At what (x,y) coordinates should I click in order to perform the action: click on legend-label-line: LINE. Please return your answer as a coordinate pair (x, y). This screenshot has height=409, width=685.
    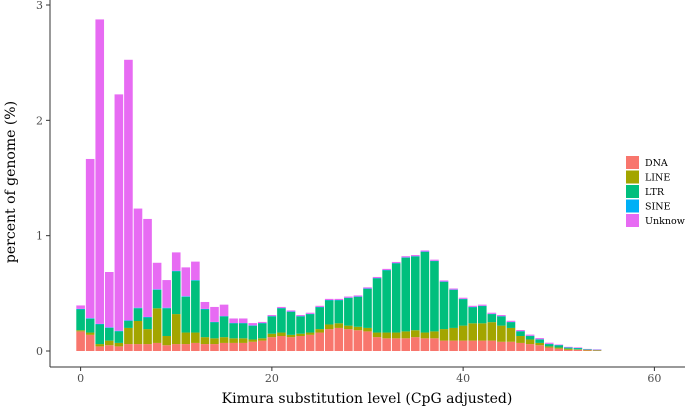
    Looking at the image, I should click on (657, 178).